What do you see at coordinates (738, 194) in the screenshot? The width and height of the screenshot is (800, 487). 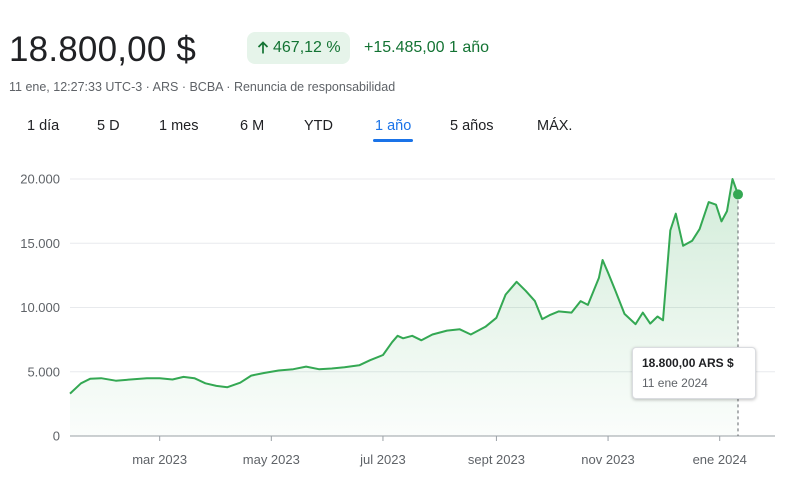 I see `hover-point` at bounding box center [738, 194].